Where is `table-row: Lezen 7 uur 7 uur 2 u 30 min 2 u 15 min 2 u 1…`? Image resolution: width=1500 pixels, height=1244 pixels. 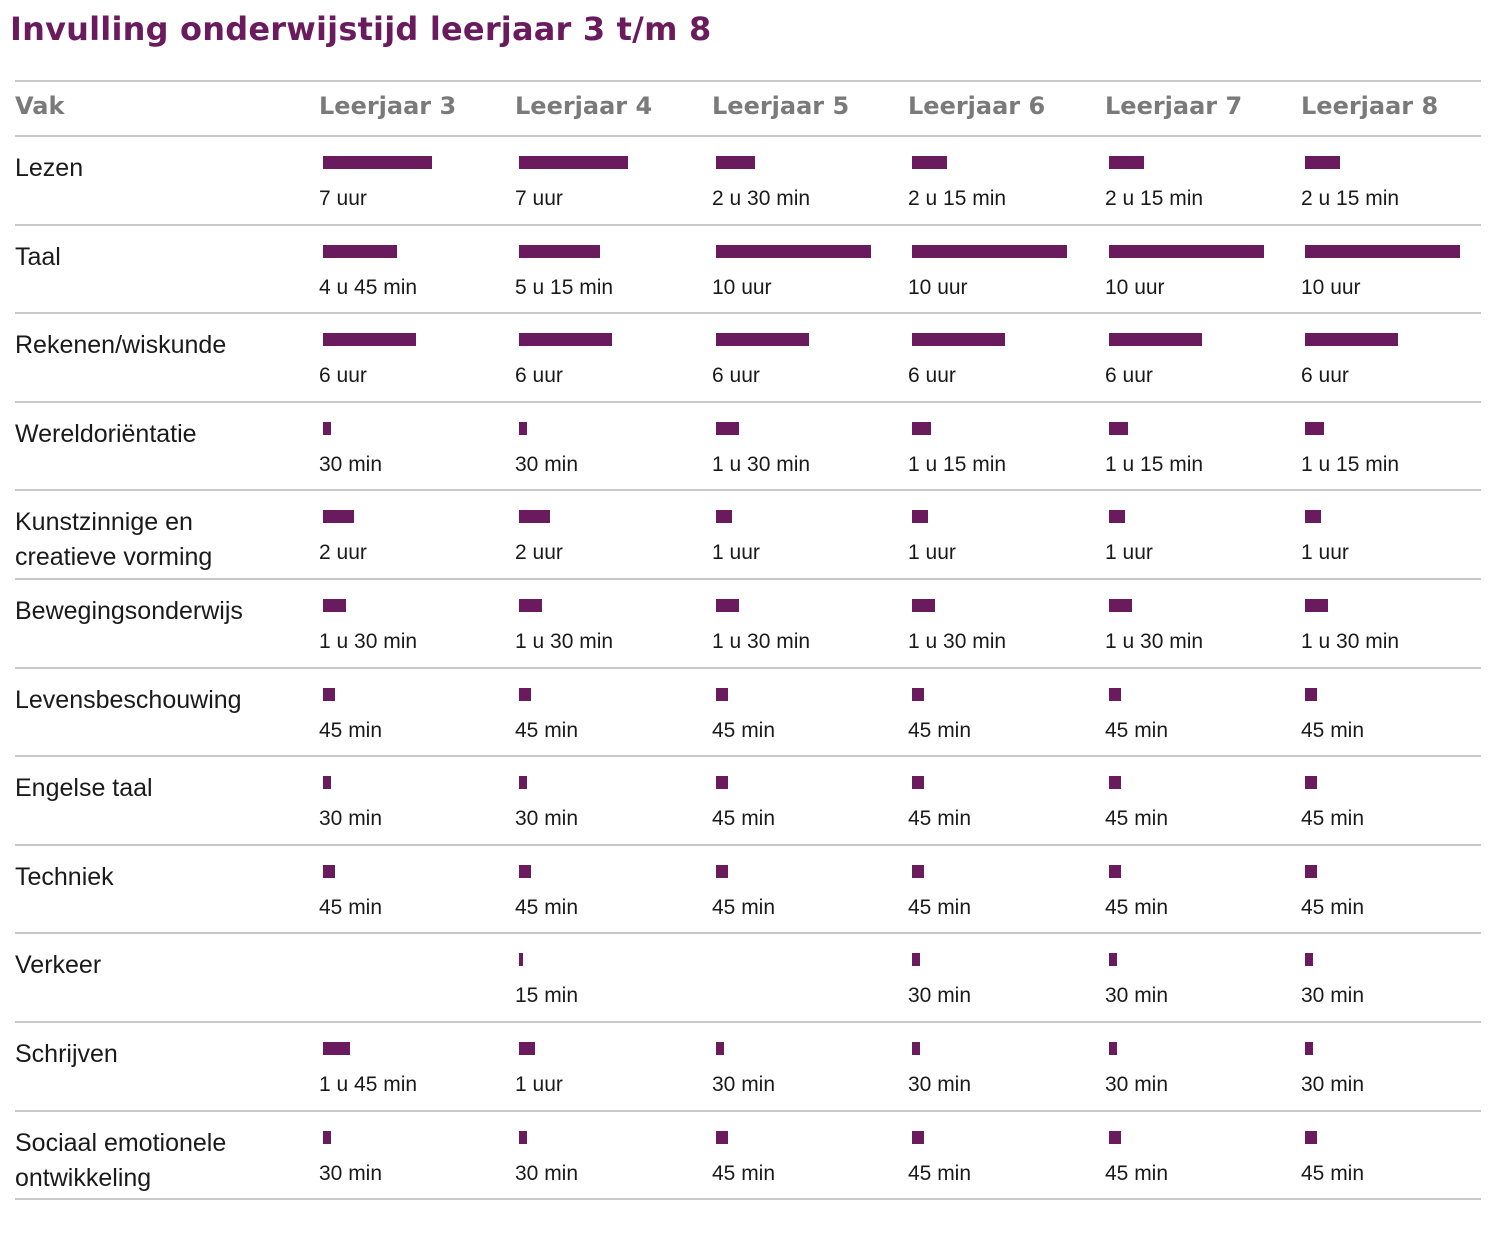 table-row: Lezen 7 uur 7 uur 2 u 30 min 2 u 15 min 2 u 1… is located at coordinates (748, 181).